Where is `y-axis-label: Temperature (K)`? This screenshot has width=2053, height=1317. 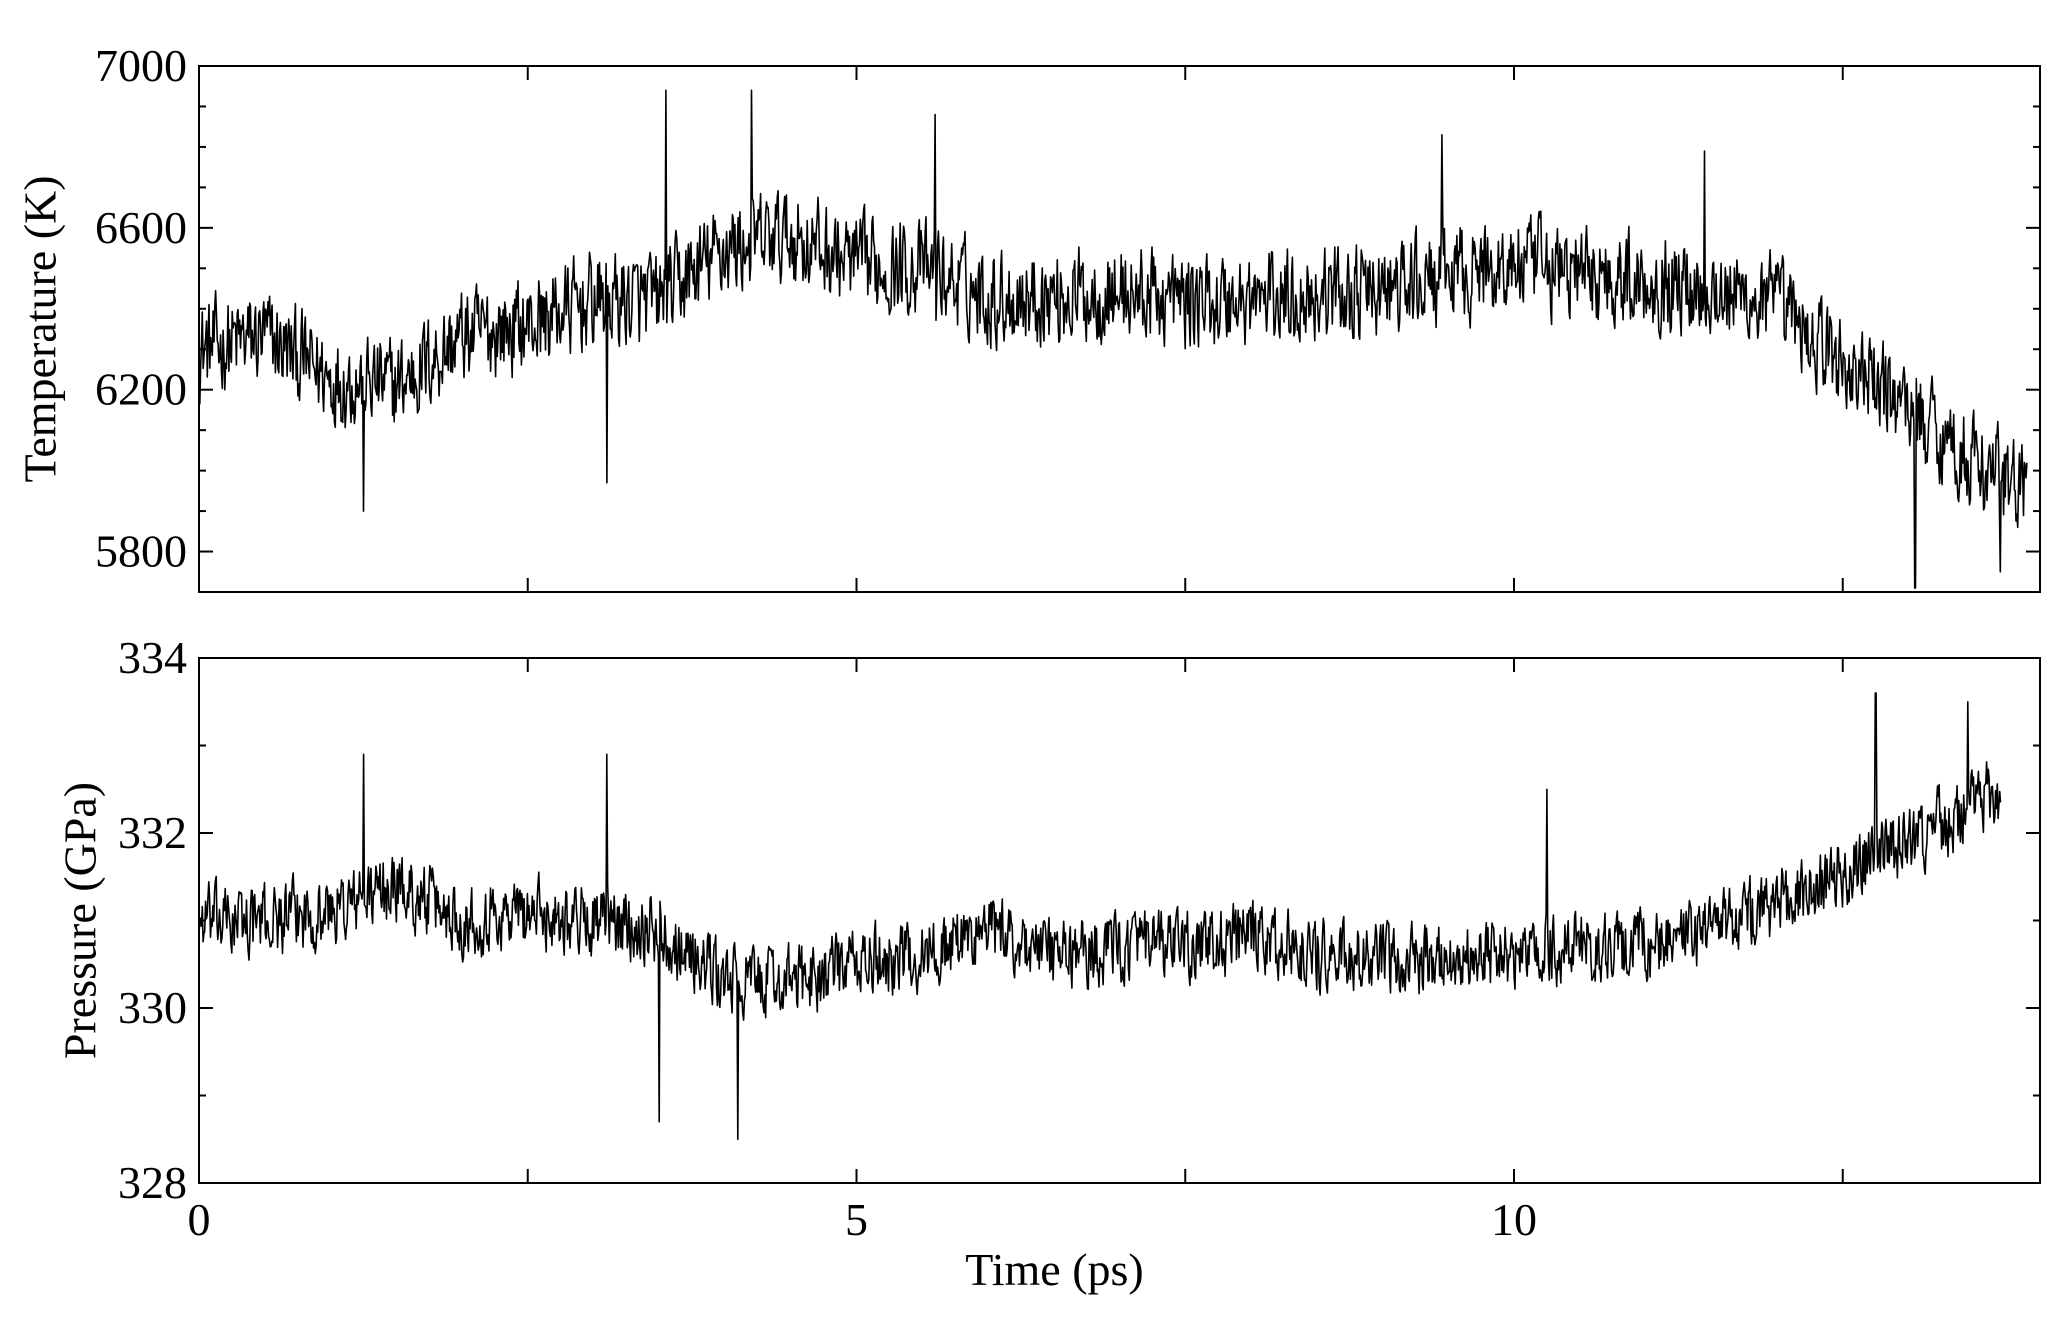 y-axis-label: Temperature (K) is located at coordinates (40, 328).